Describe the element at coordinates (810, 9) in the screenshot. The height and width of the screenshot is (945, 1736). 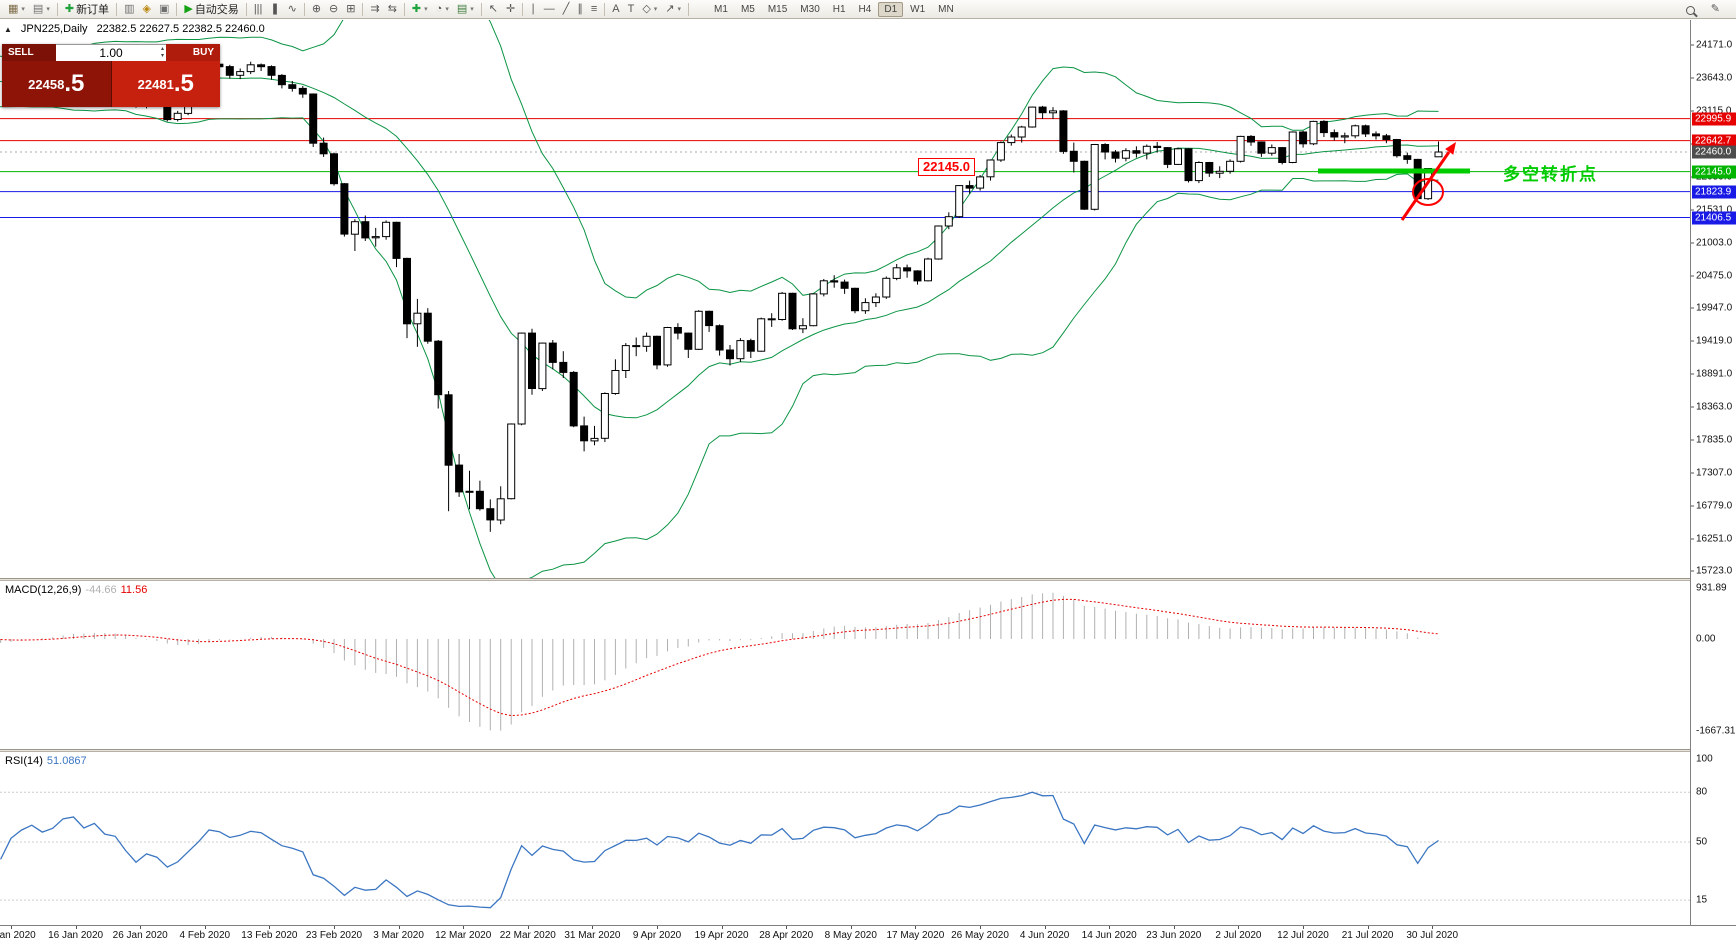
I see `timeframe-button-m30: M30` at that location.